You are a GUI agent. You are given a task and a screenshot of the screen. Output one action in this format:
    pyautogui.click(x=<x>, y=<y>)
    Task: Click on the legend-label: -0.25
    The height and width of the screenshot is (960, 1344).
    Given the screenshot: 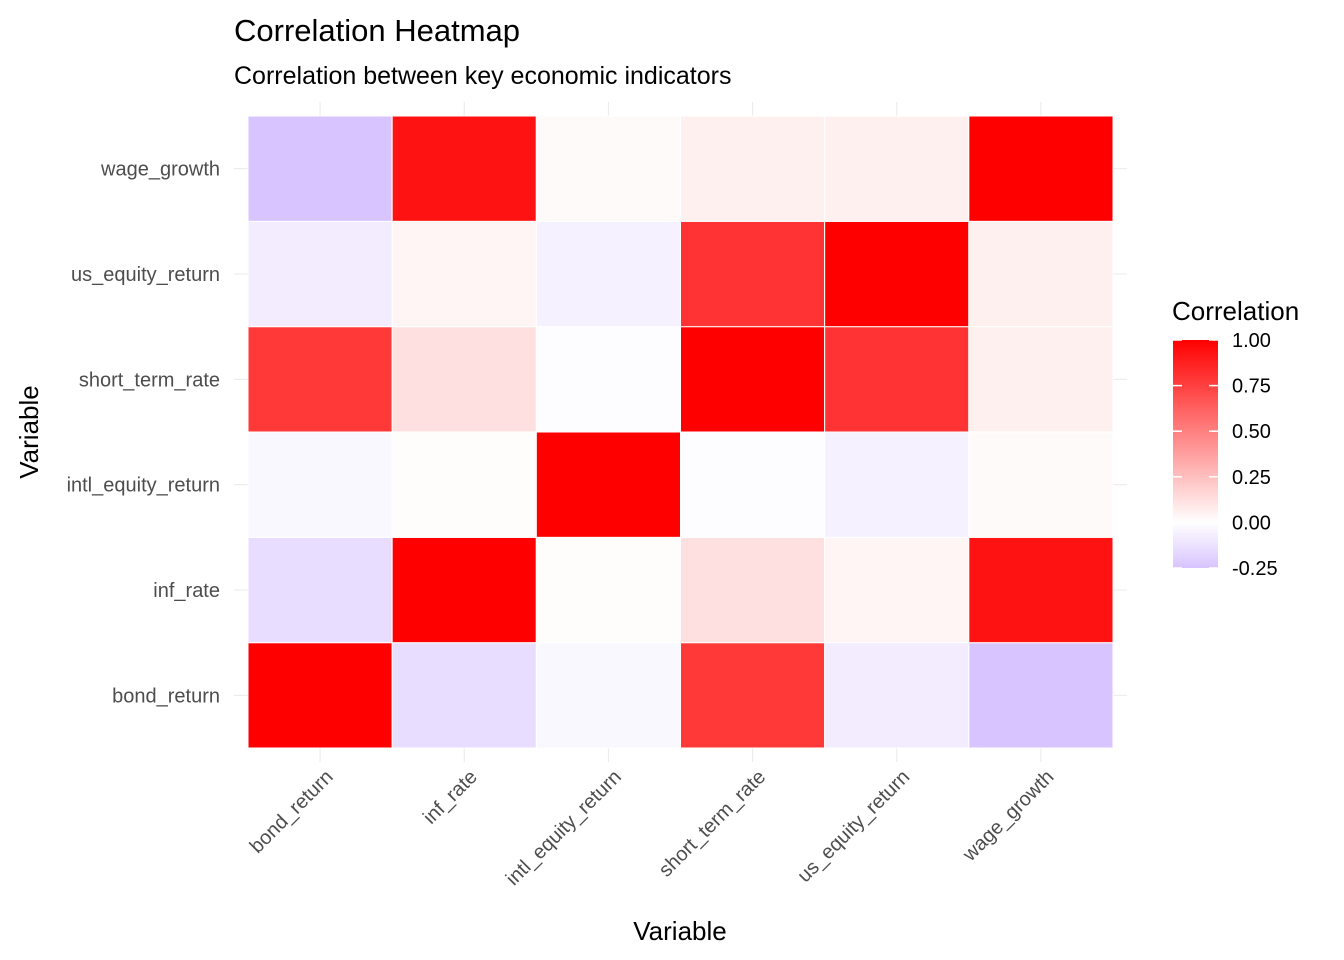 What is the action you would take?
    pyautogui.click(x=1255, y=569)
    